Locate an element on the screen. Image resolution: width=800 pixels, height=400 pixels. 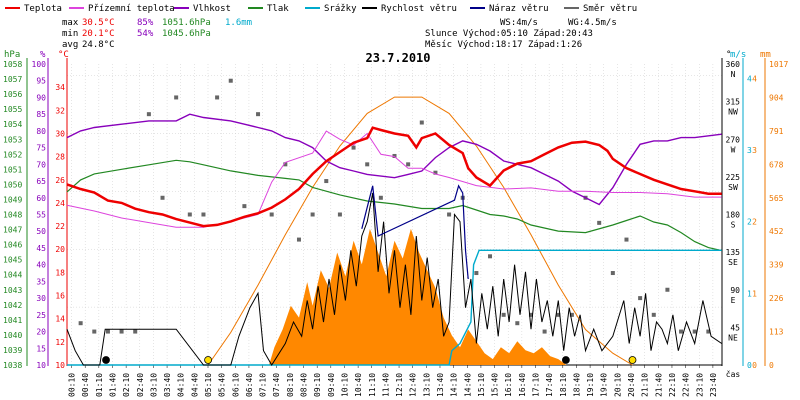
dir-tick-label: 315 is located at coordinates (733, 102).